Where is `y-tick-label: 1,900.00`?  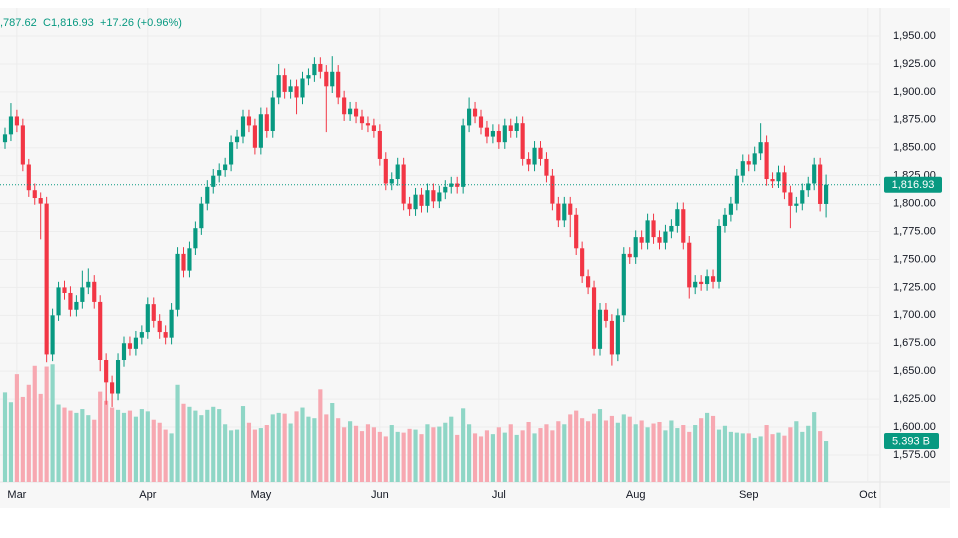
y-tick-label: 1,900.00 is located at coordinates (914, 92).